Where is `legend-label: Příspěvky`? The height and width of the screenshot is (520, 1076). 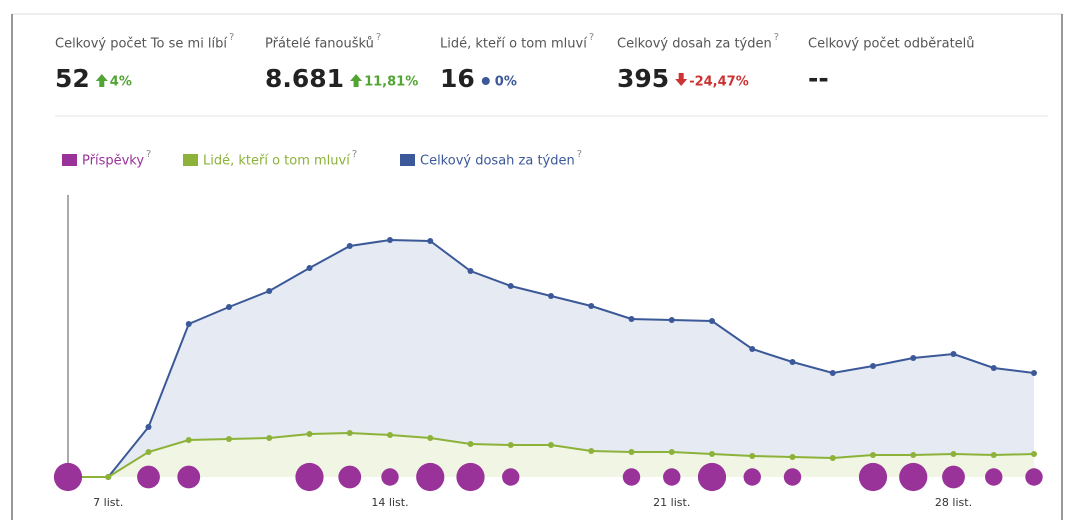 legend-label: Příspěvky is located at coordinates (113, 161).